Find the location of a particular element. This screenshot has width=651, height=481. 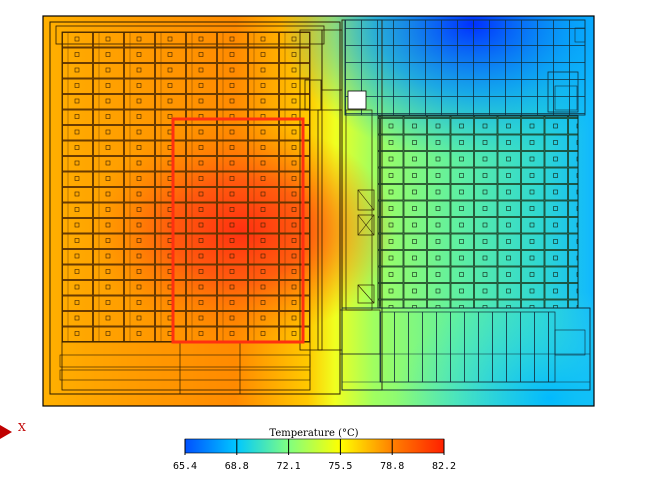

x-axis-arrow-icon is located at coordinates (6, 432).